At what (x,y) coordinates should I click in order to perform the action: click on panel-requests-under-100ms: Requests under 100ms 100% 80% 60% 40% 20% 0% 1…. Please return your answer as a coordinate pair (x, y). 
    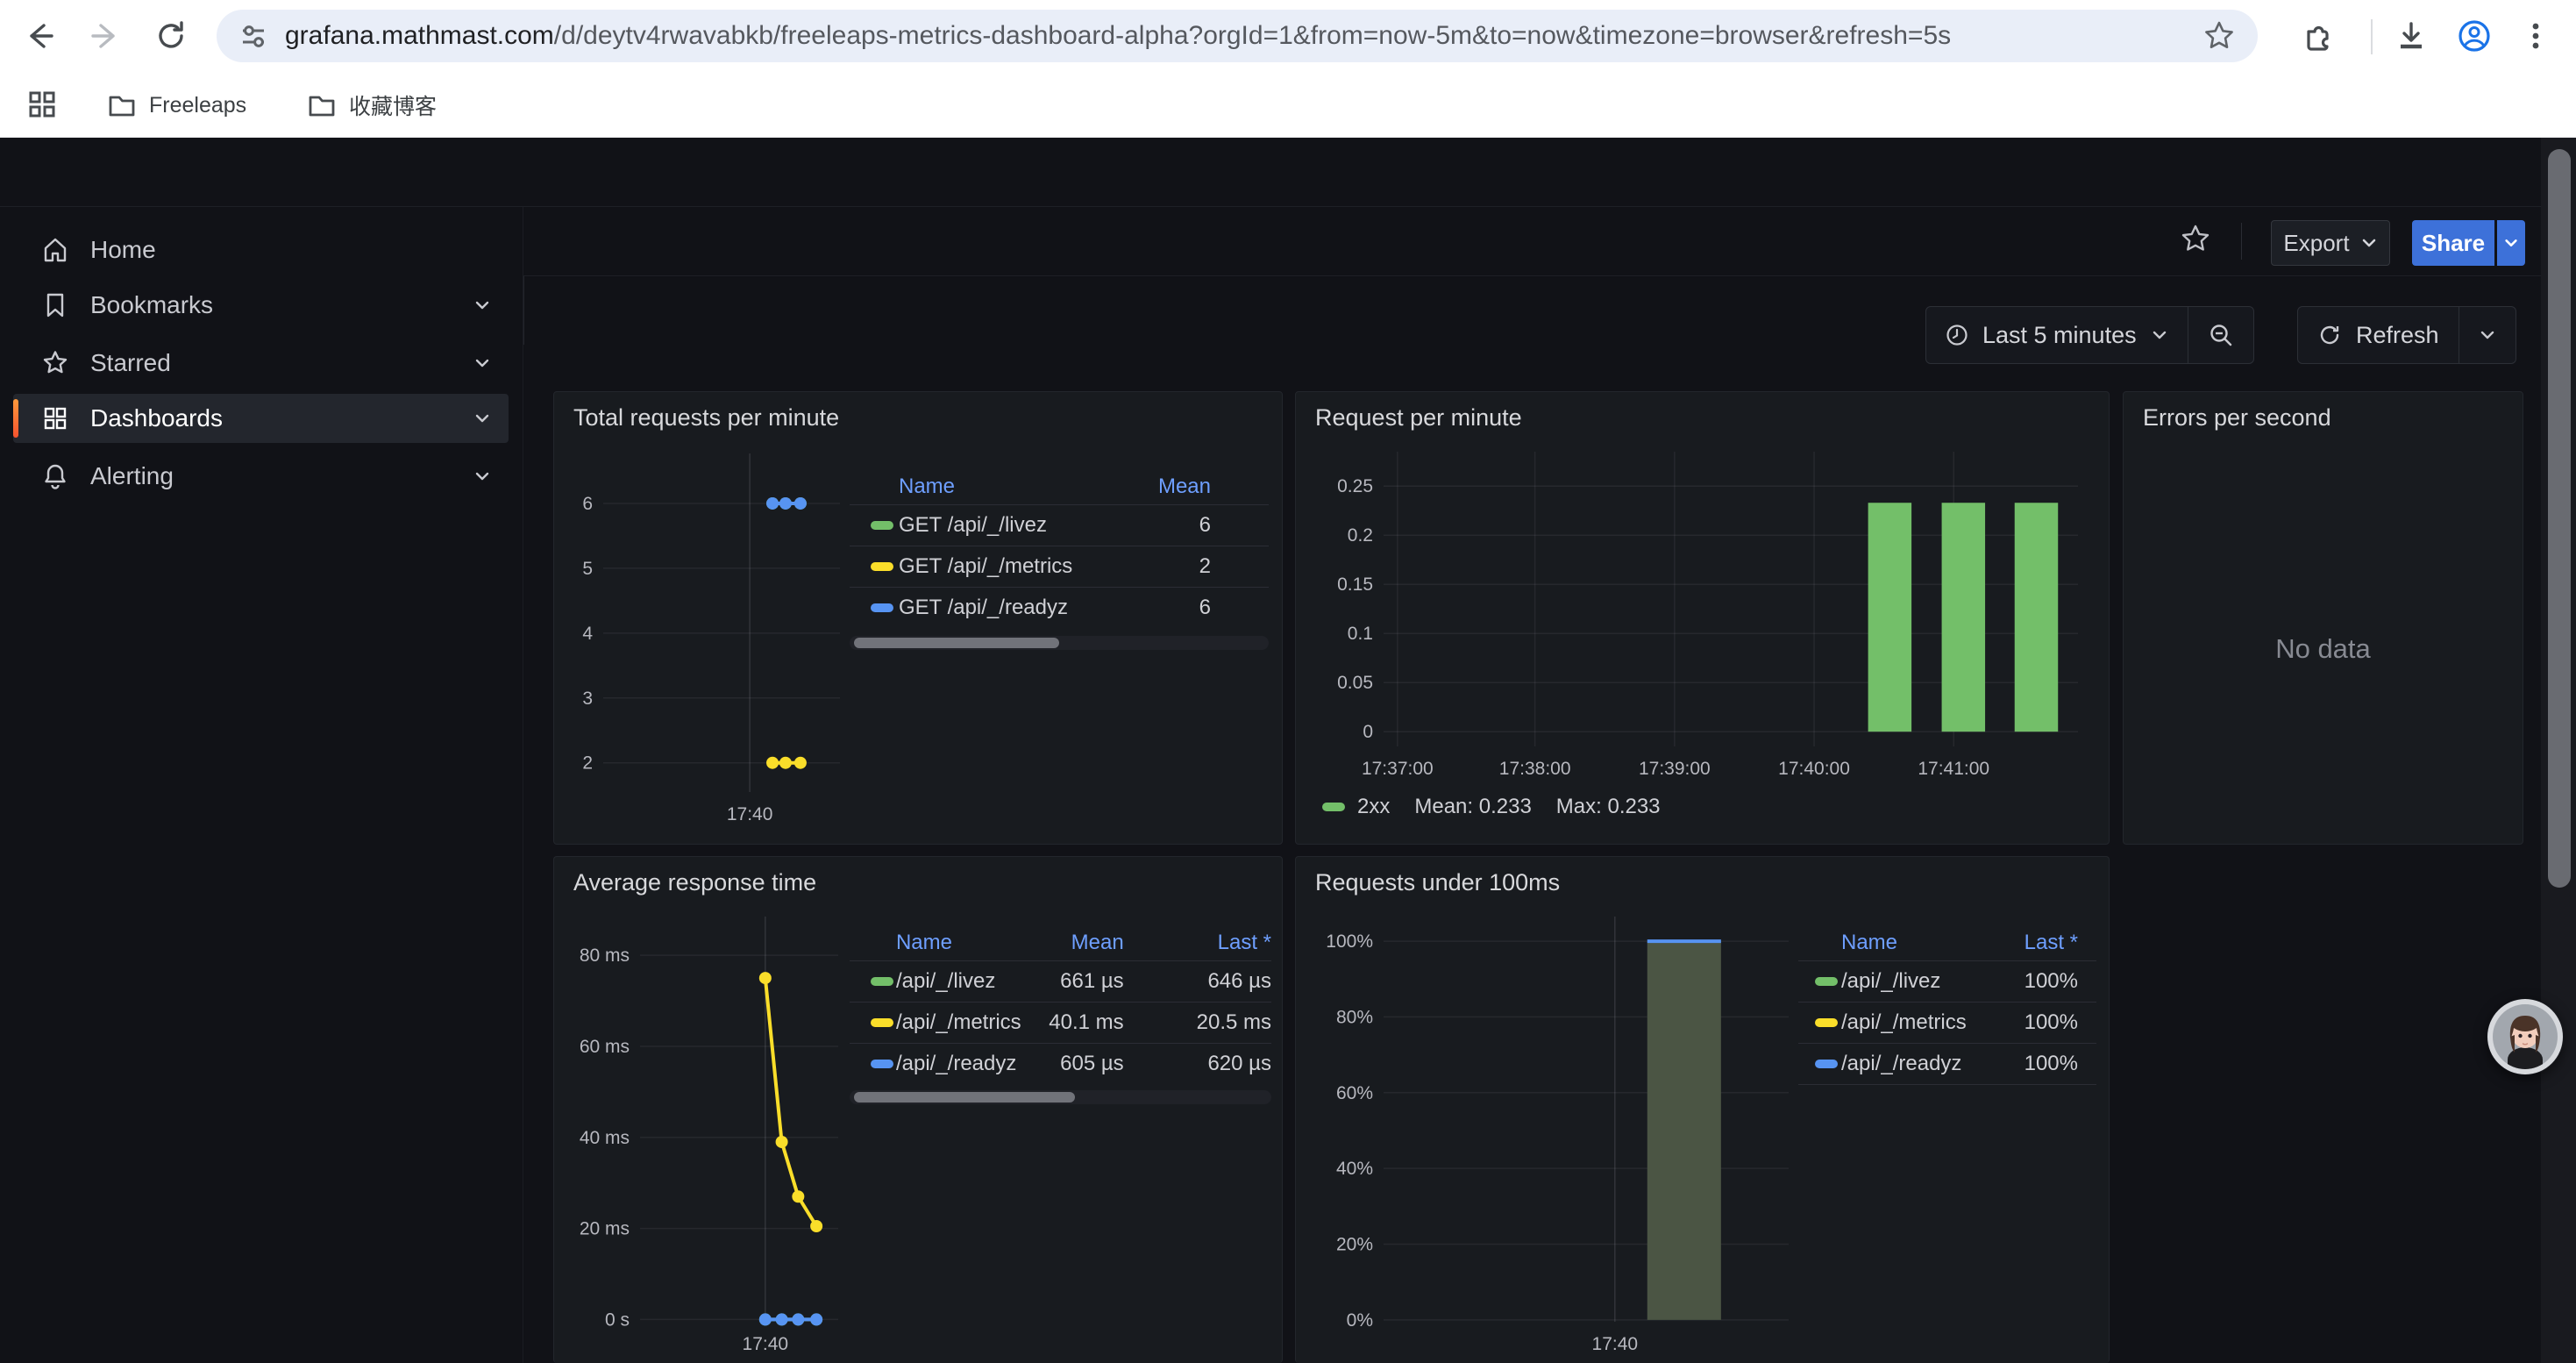
    Looking at the image, I should click on (1702, 1109).